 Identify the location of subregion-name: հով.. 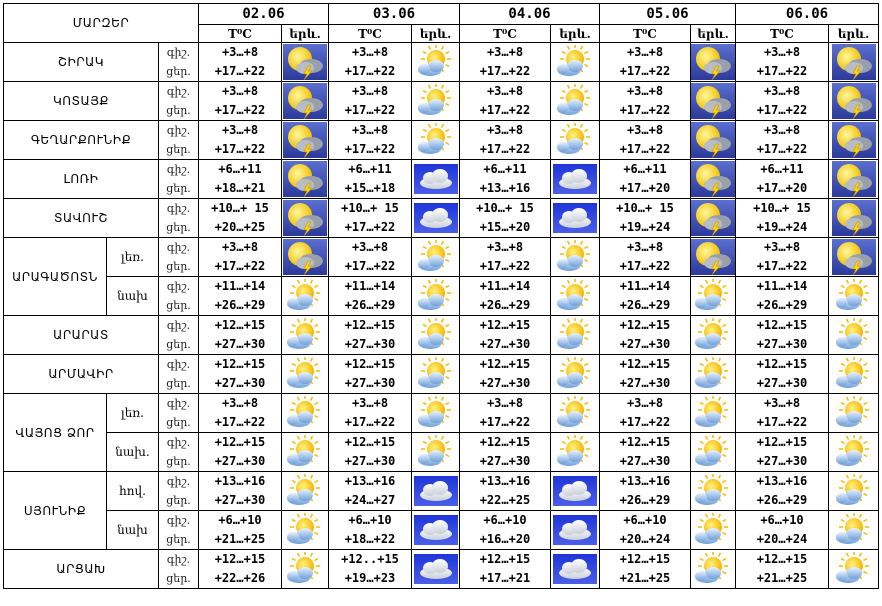
(132, 491).